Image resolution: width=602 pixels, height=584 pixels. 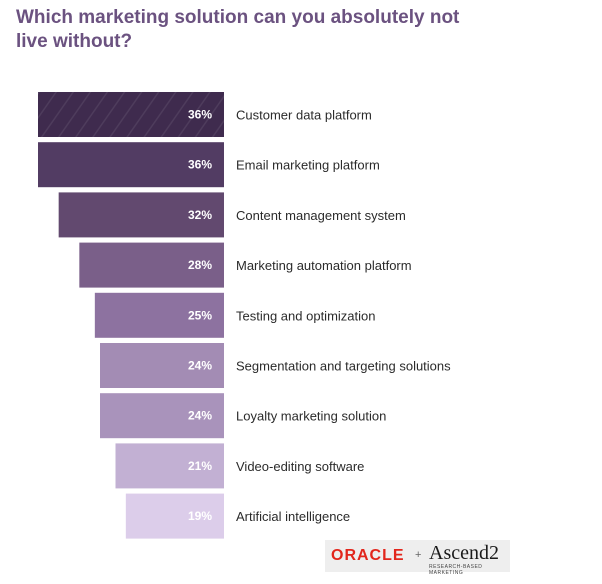 I want to click on category-label: Segmentation and targeting solutions, so click(x=343, y=366).